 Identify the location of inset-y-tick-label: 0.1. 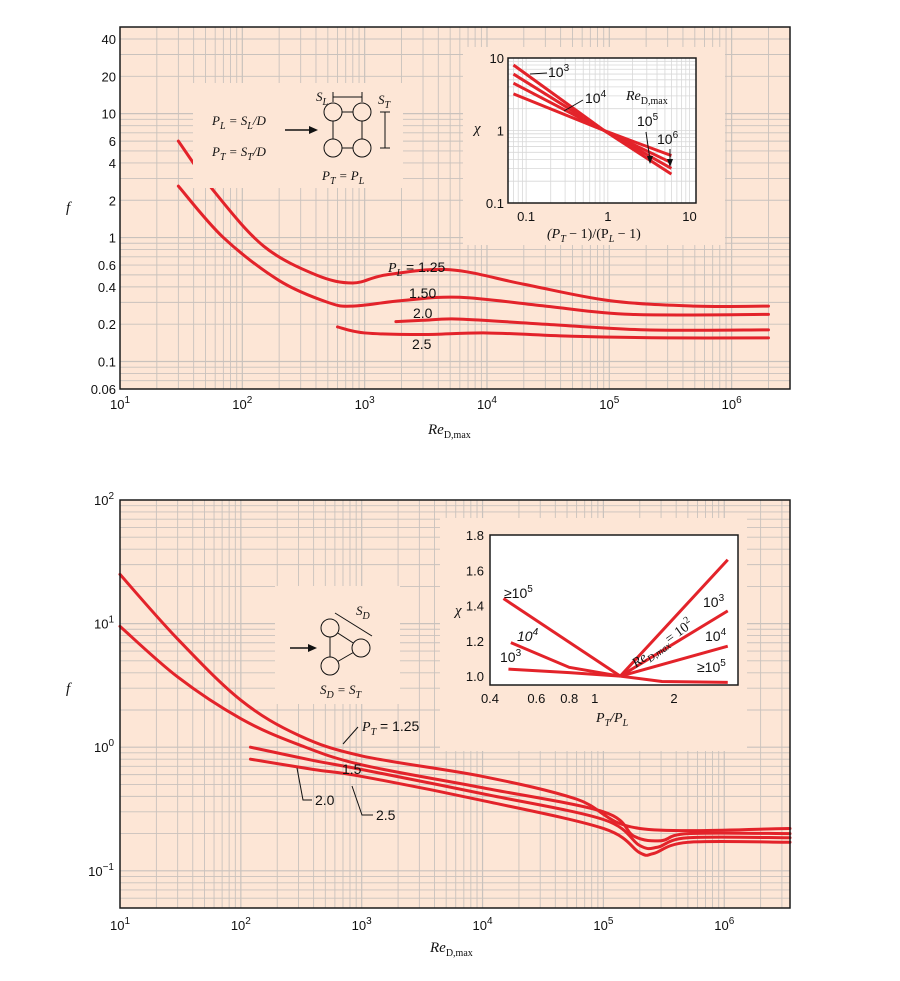
(495, 203).